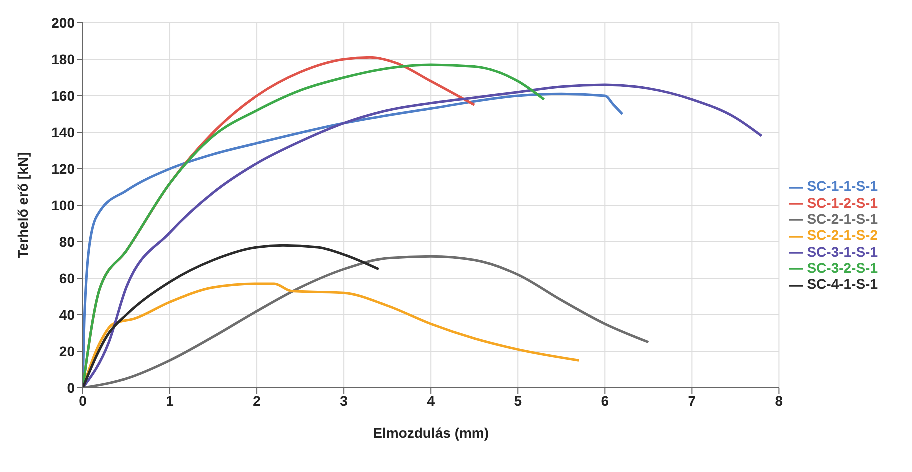 Image resolution: width=912 pixels, height=472 pixels. I want to click on x-tick-label: 2, so click(257, 400).